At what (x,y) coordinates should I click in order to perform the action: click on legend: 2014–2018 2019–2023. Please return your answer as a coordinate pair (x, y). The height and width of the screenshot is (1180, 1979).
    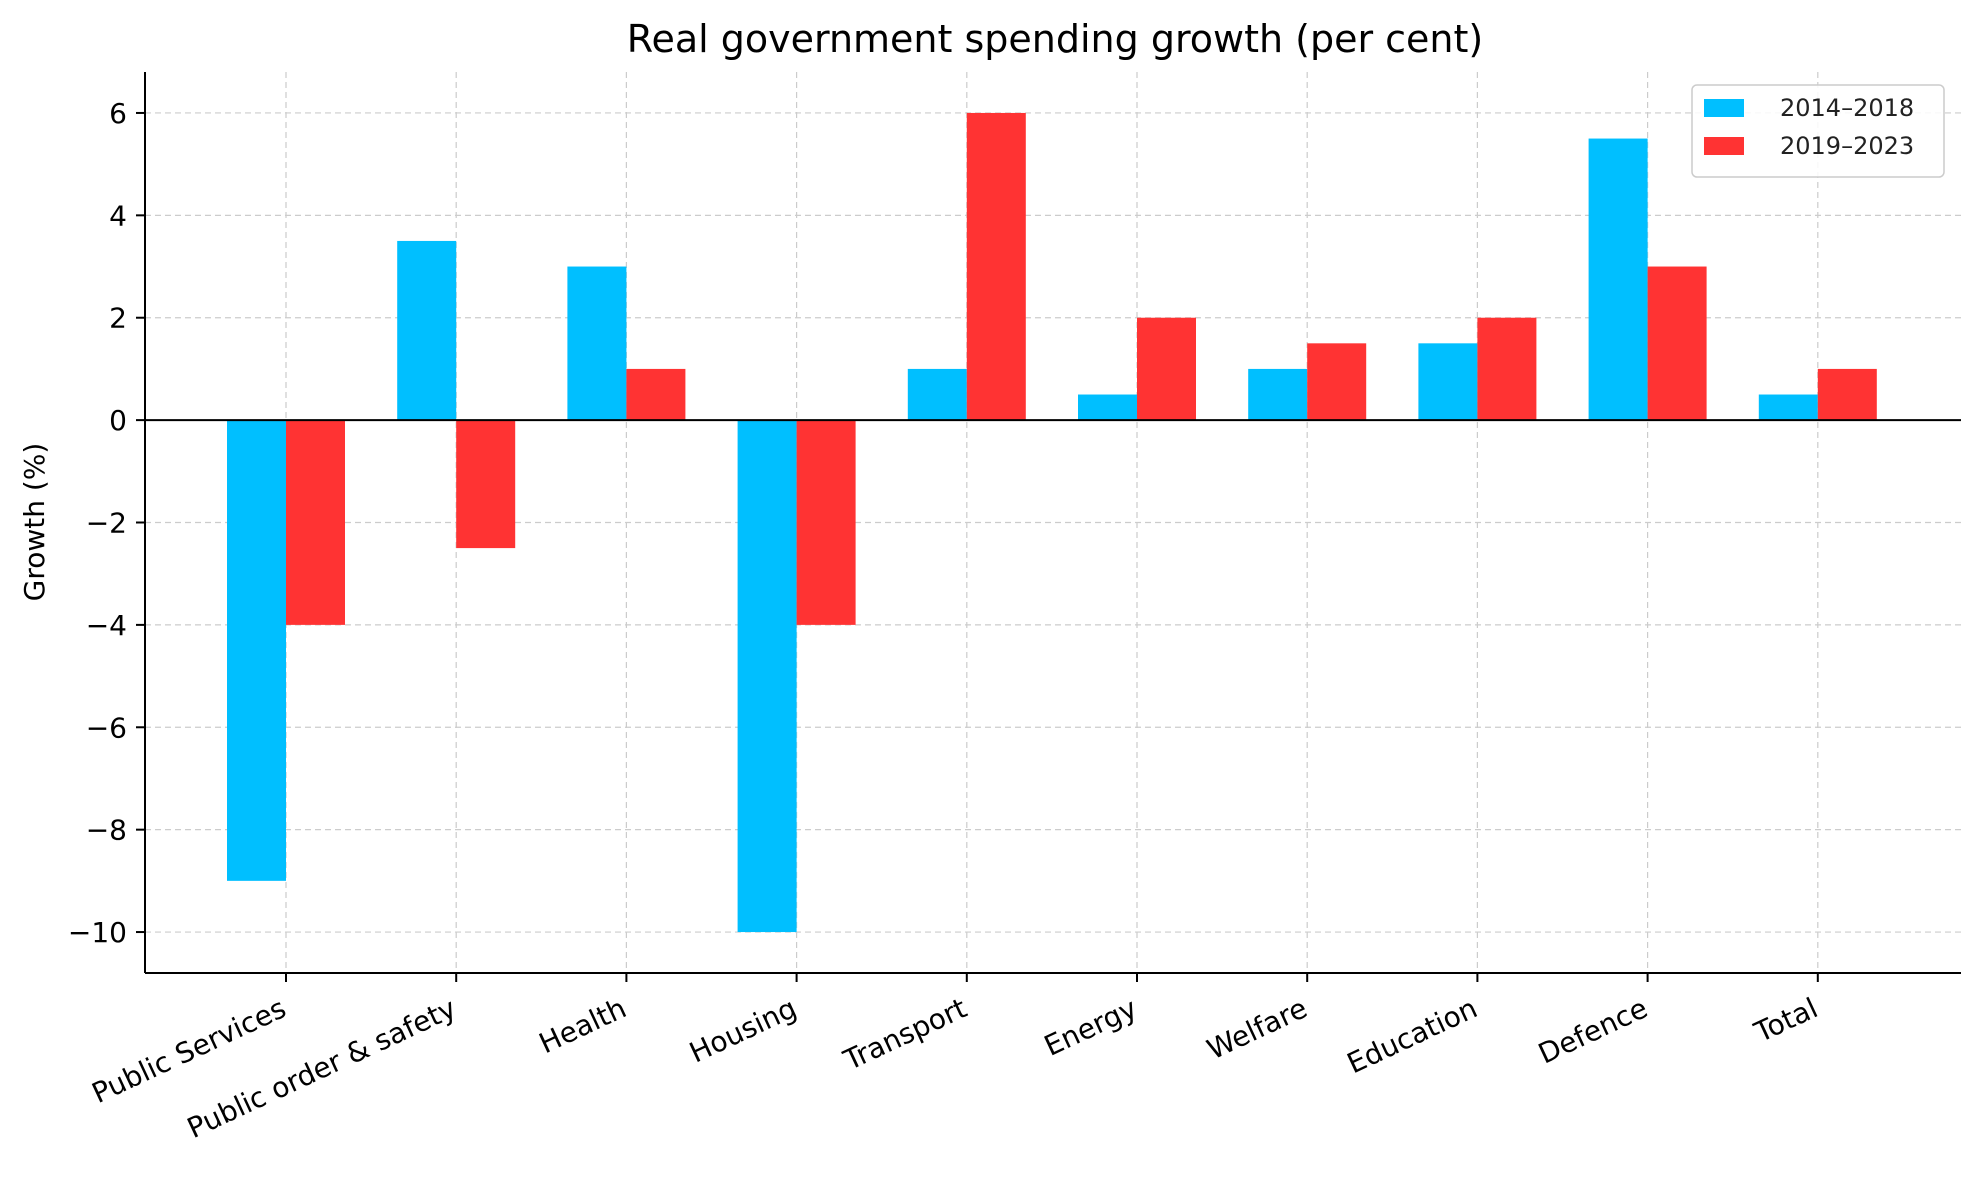
    Looking at the image, I should click on (1818, 131).